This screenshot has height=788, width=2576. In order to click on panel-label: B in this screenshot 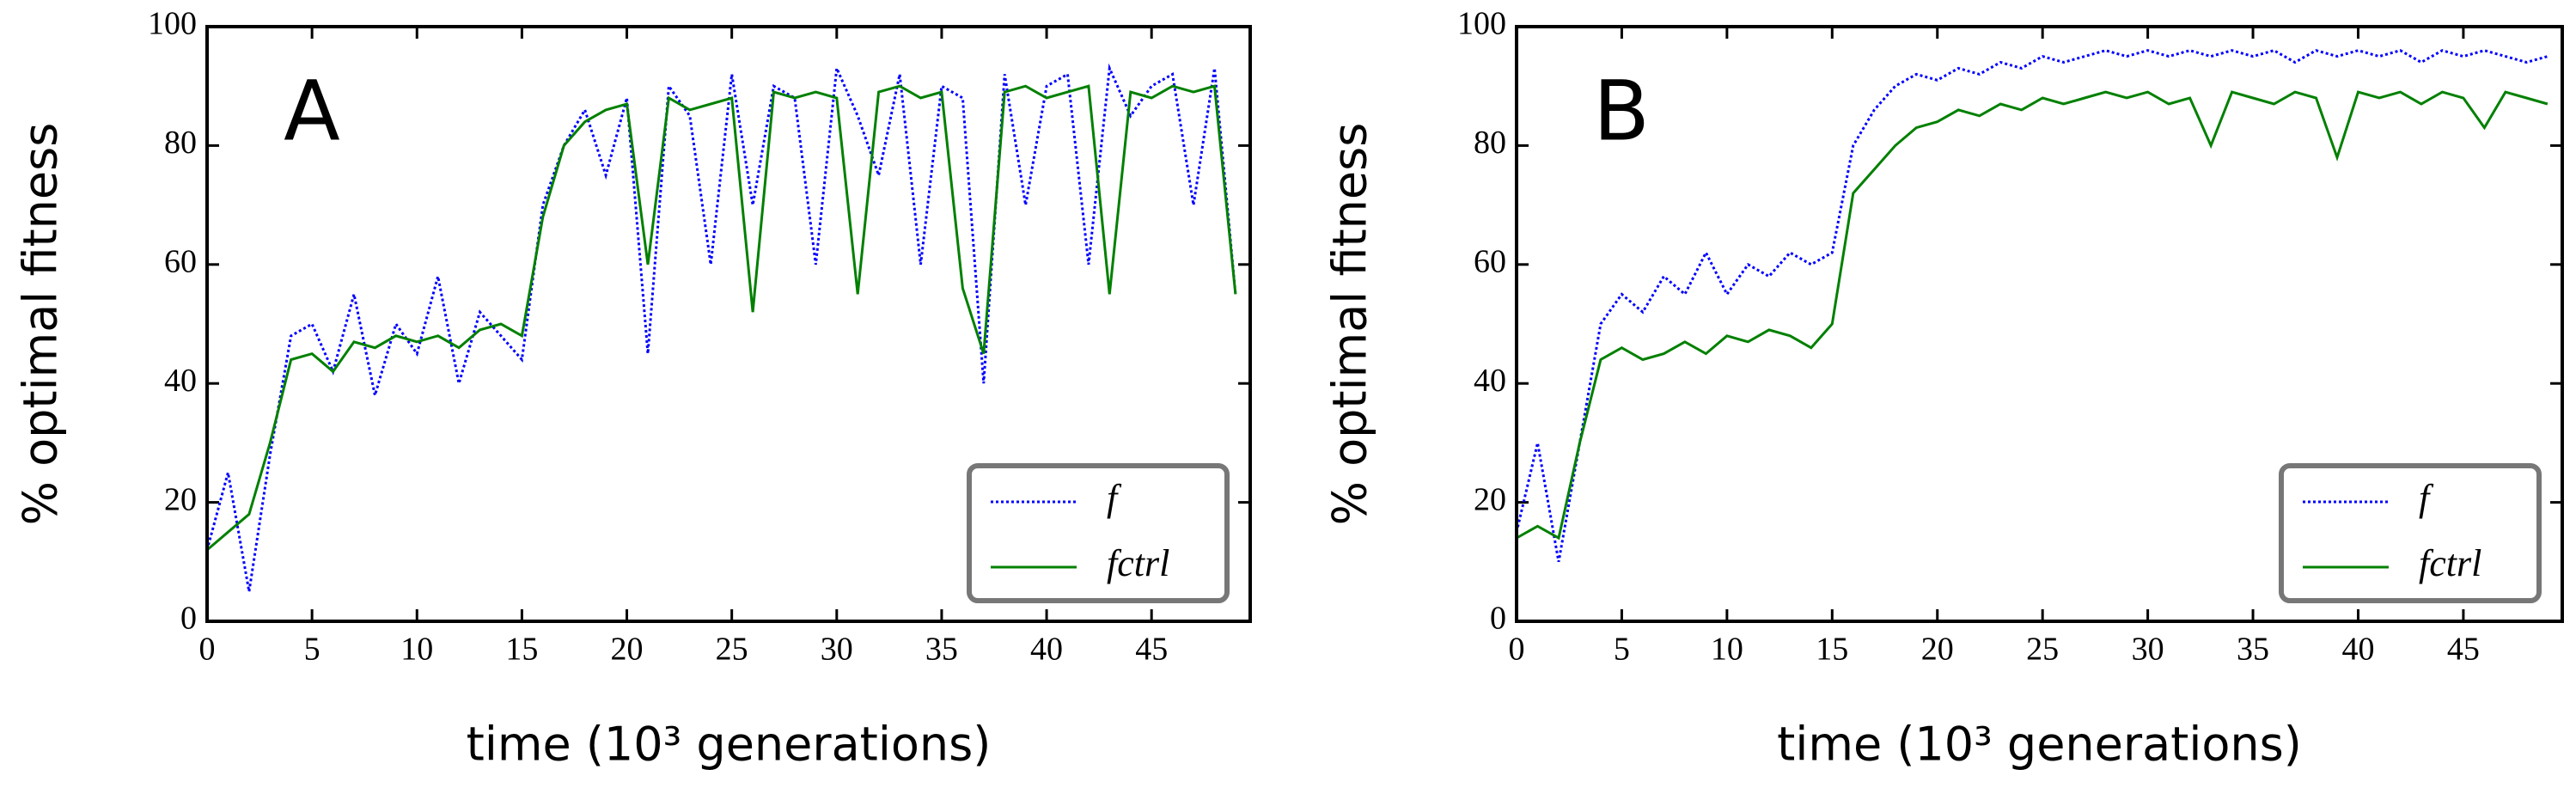, I will do `click(1621, 111)`.